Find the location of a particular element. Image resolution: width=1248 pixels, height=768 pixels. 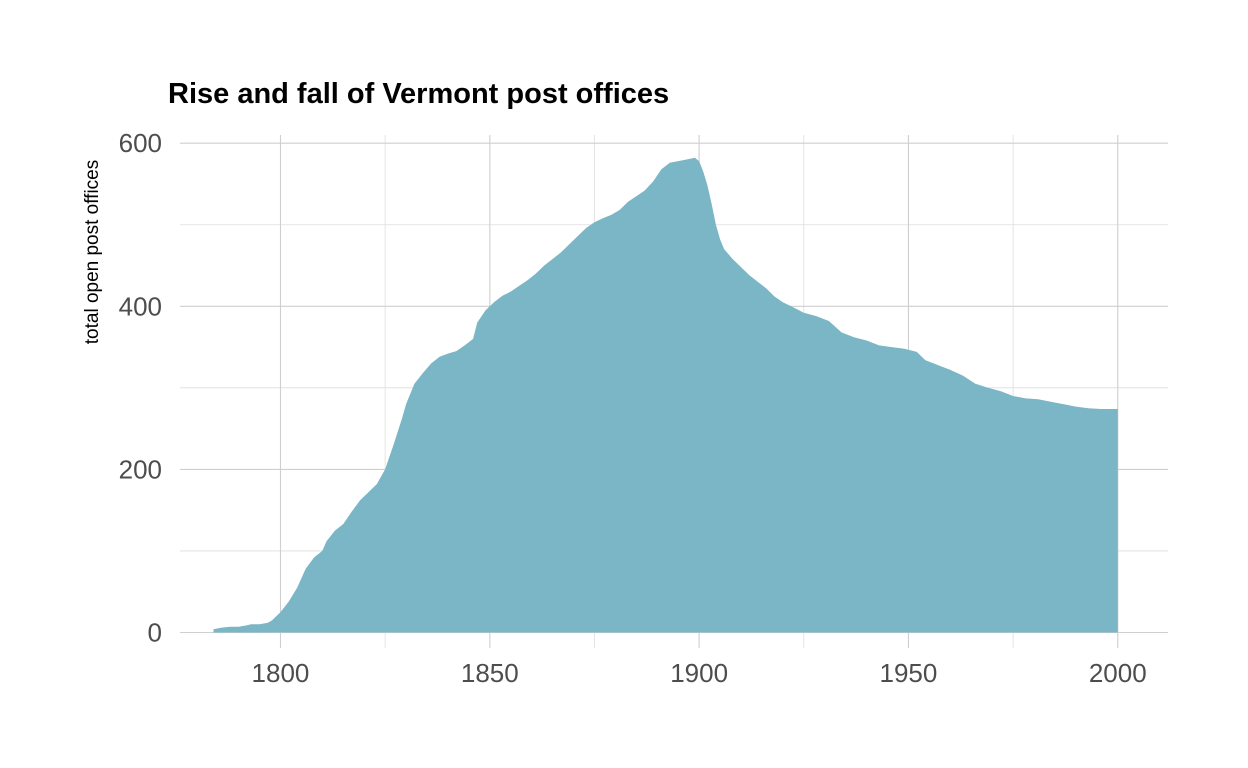

x-tick-label: 2000 is located at coordinates (1118, 673).